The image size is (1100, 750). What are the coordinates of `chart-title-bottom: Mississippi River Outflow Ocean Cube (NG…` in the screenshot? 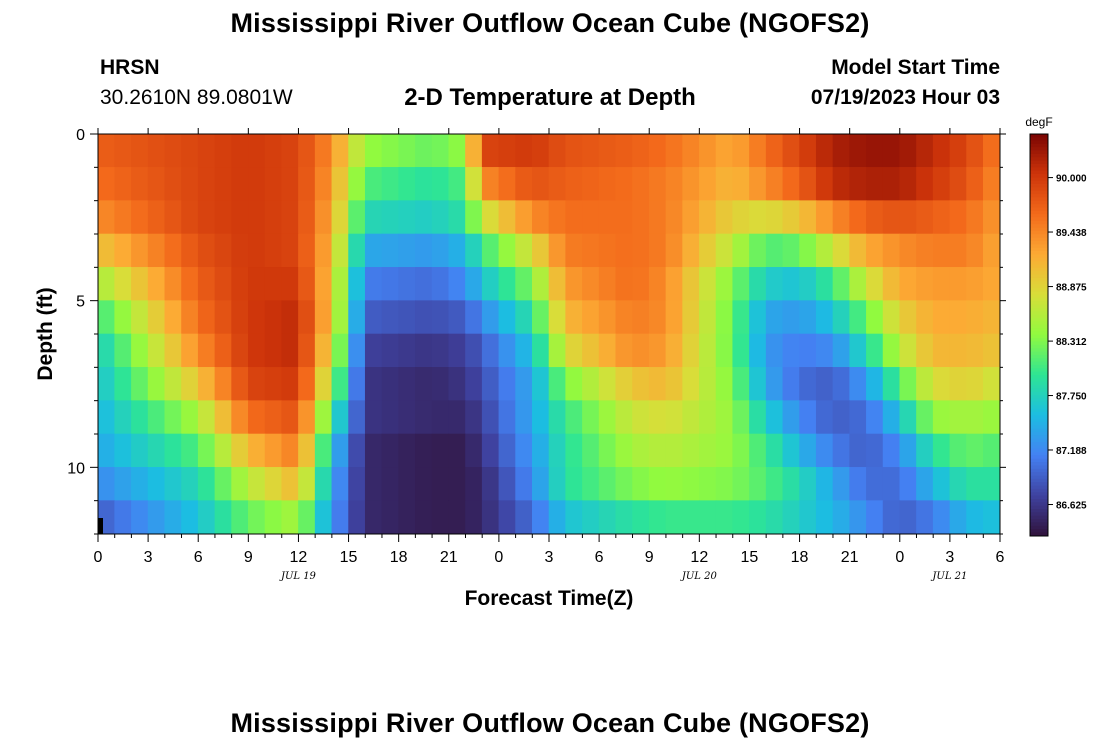 It's located at (550, 723).